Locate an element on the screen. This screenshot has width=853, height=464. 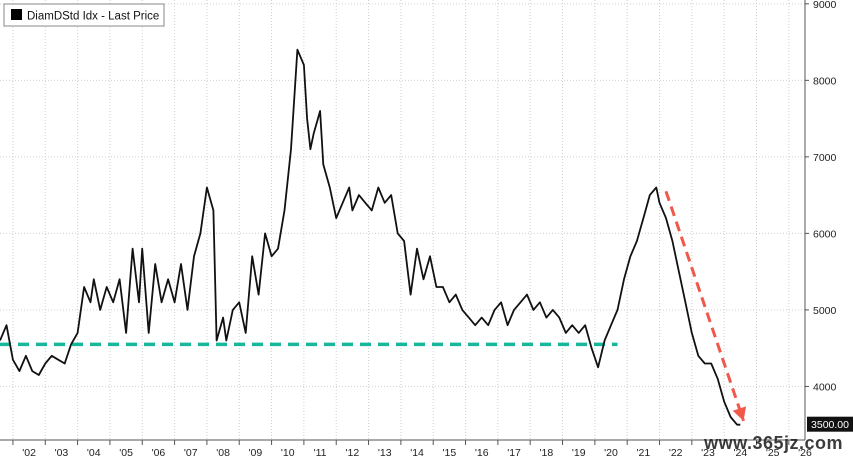
y-tick-label: 6000 is located at coordinates (825, 234).